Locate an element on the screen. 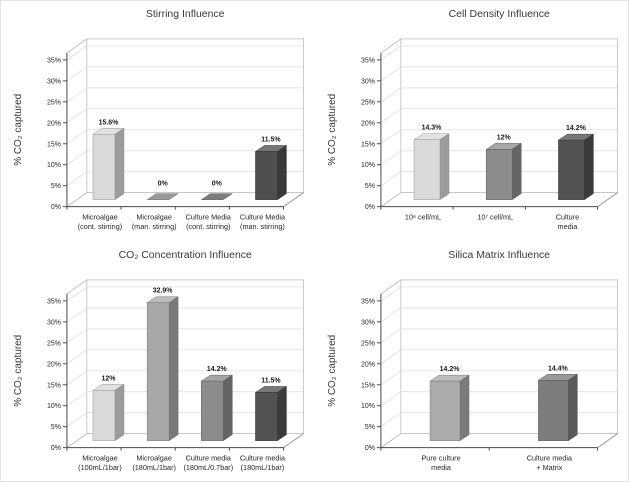 This screenshot has height=482, width=629. x-category-label: 10⁷ cell/mL is located at coordinates (495, 217).